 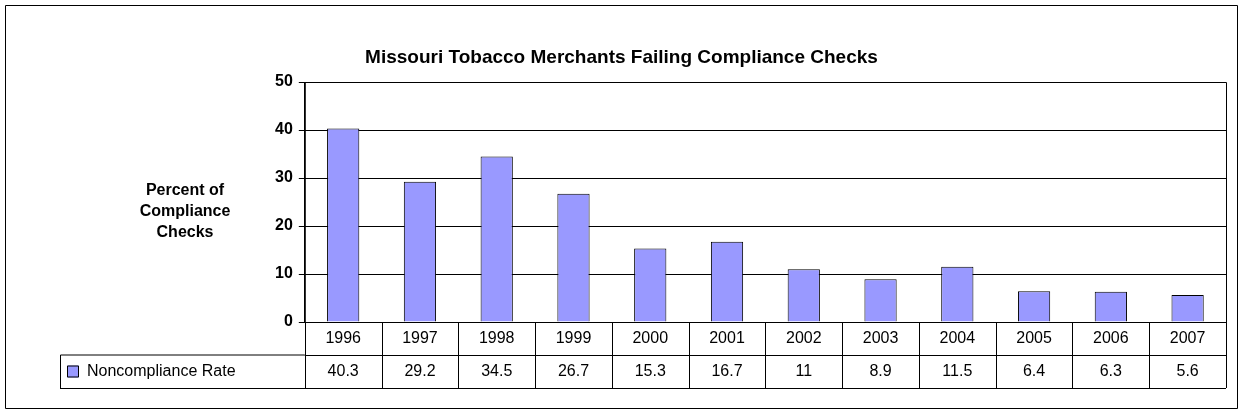 What do you see at coordinates (804, 370) in the screenshot?
I see `data-label: 11` at bounding box center [804, 370].